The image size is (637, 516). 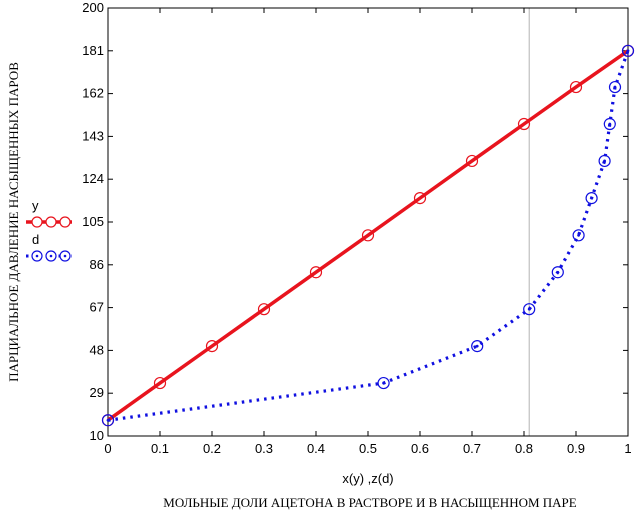 I want to click on y-tick-label: 48, so click(x=97, y=349).